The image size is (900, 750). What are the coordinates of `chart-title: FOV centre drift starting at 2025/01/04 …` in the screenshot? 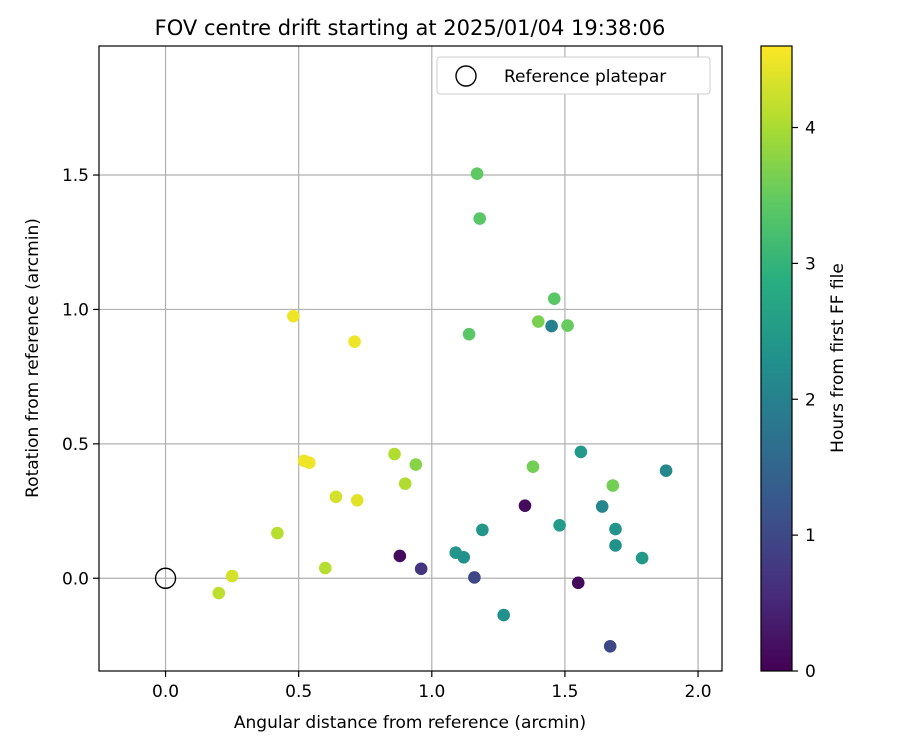 It's located at (410, 28).